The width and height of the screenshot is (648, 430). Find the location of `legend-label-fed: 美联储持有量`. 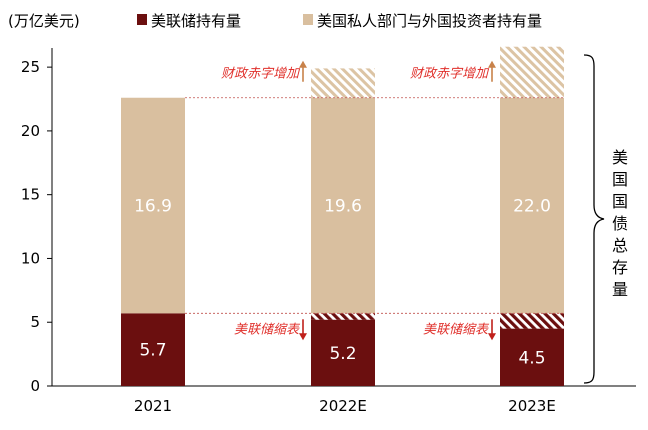

legend-label-fed: 美联储持有量 is located at coordinates (196, 21).